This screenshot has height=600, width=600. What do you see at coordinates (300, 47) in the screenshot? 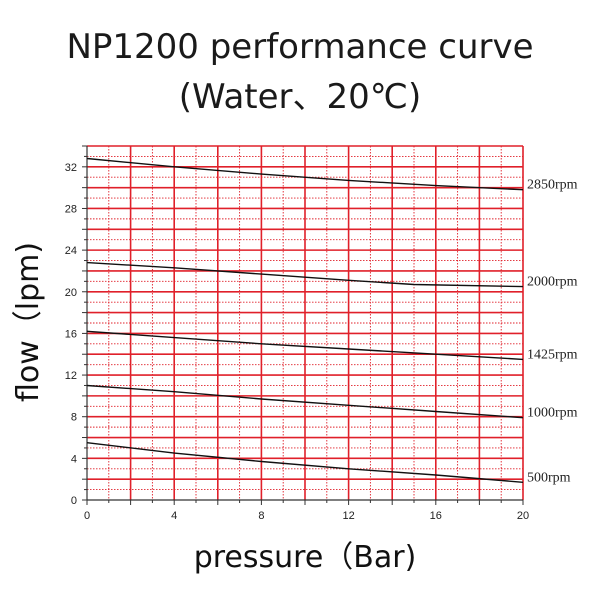
I see `chart-title: NP1200 performance curve` at bounding box center [300, 47].